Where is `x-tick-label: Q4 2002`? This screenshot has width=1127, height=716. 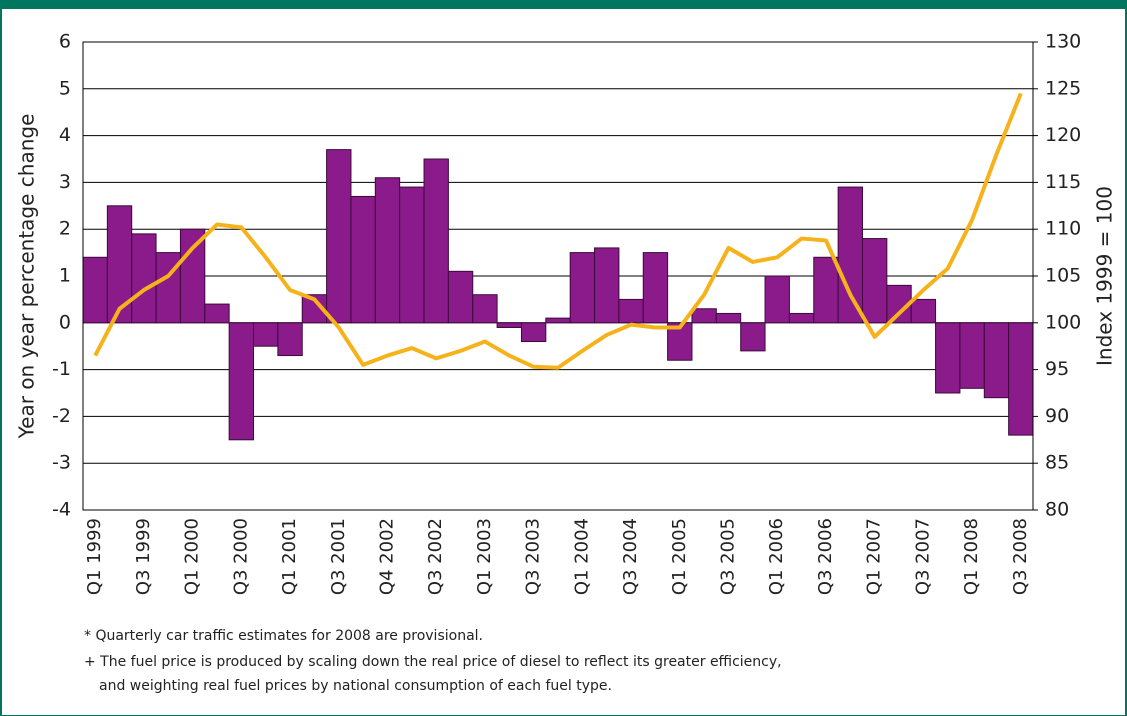 x-tick-label: Q4 2002 is located at coordinates (386, 556).